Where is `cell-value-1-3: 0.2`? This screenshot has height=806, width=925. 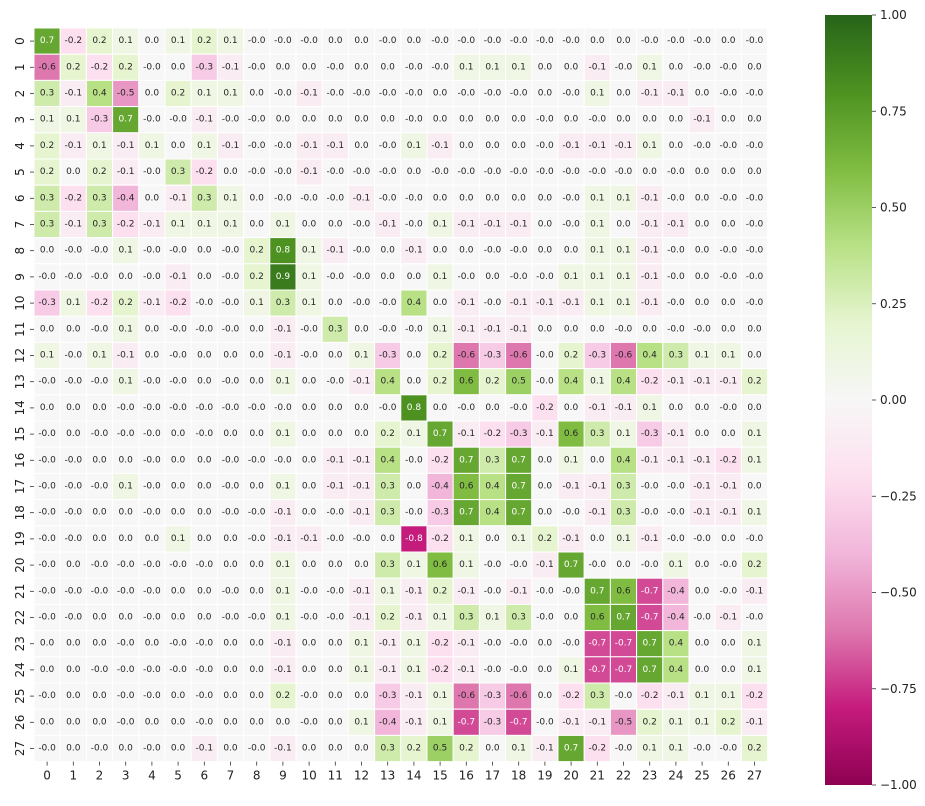 cell-value-1-3: 0.2 is located at coordinates (126, 67).